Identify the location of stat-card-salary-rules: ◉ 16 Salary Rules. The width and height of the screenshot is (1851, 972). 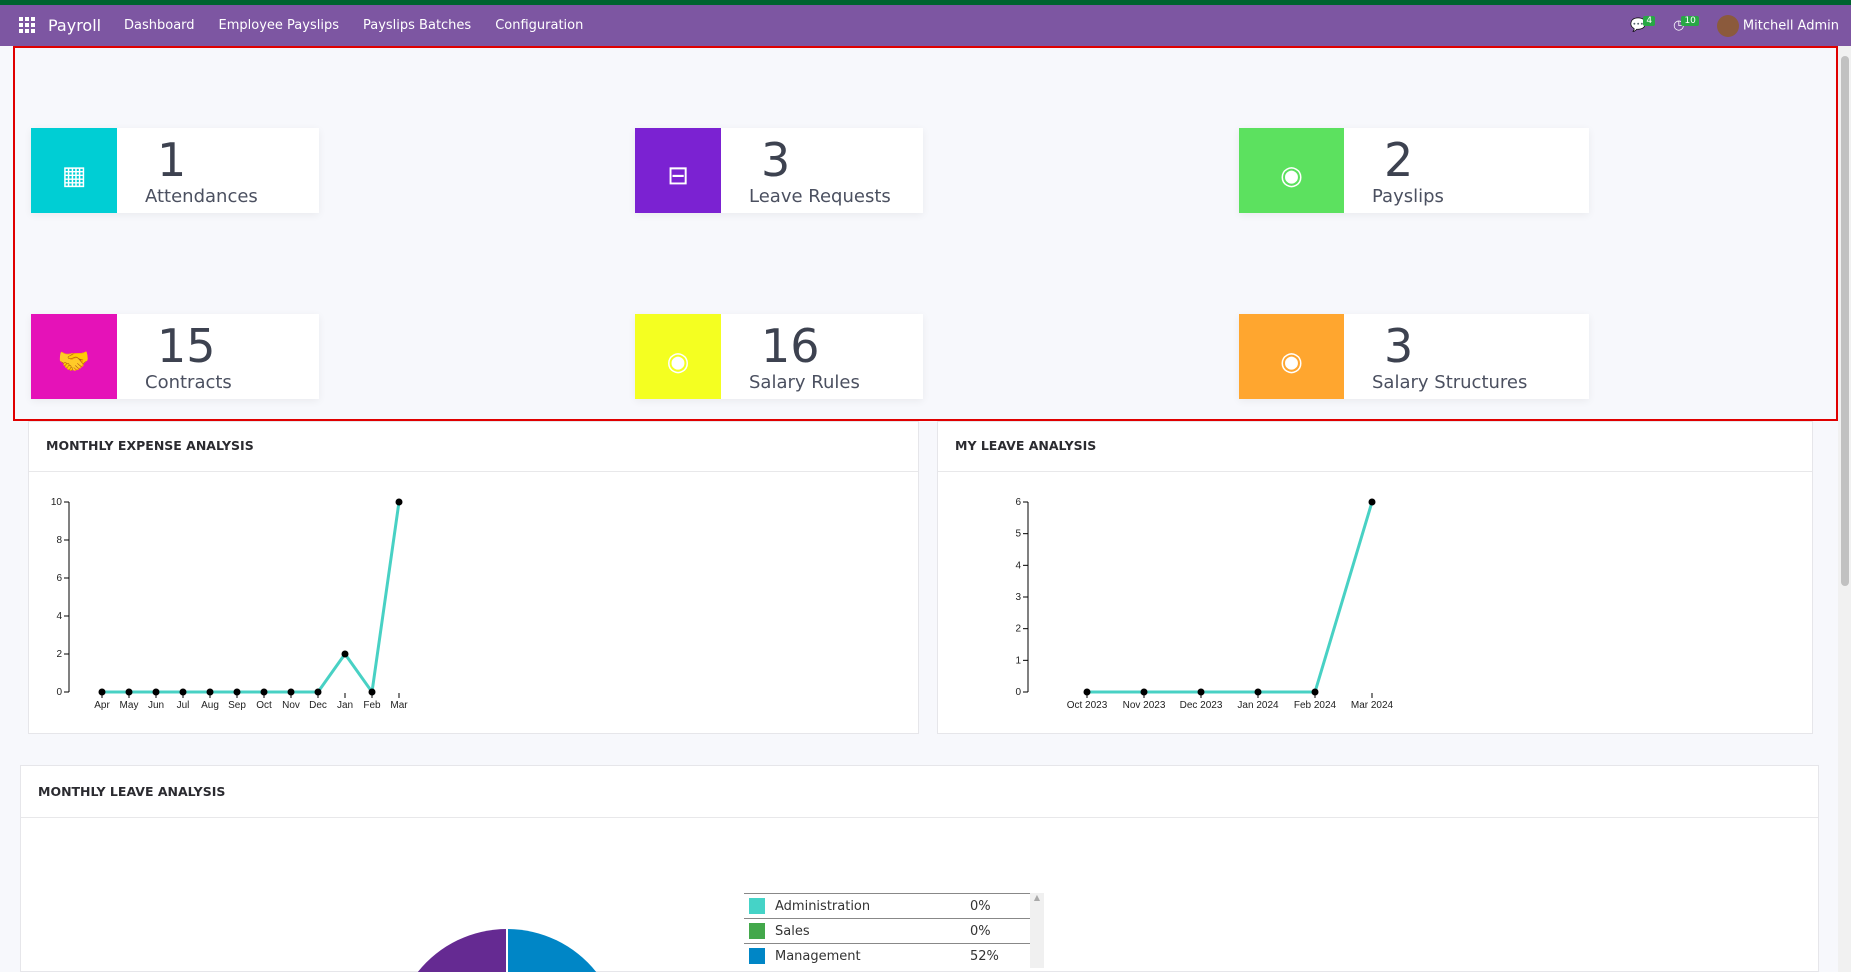
(779, 356).